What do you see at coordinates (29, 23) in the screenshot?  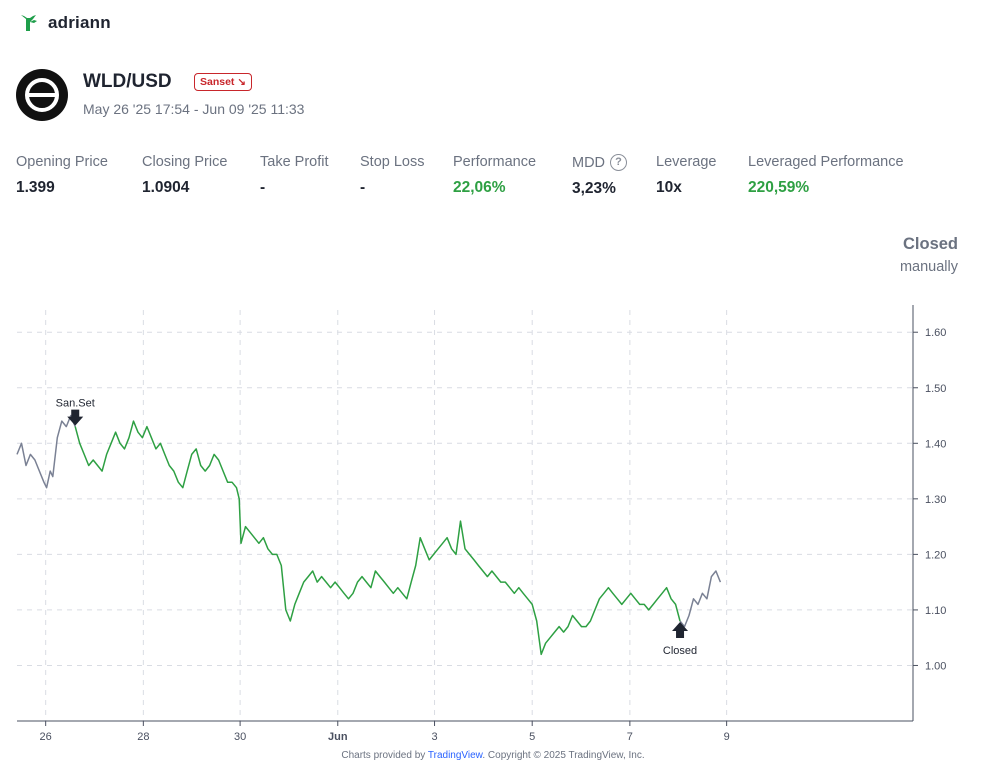 I see `bull-icon` at bounding box center [29, 23].